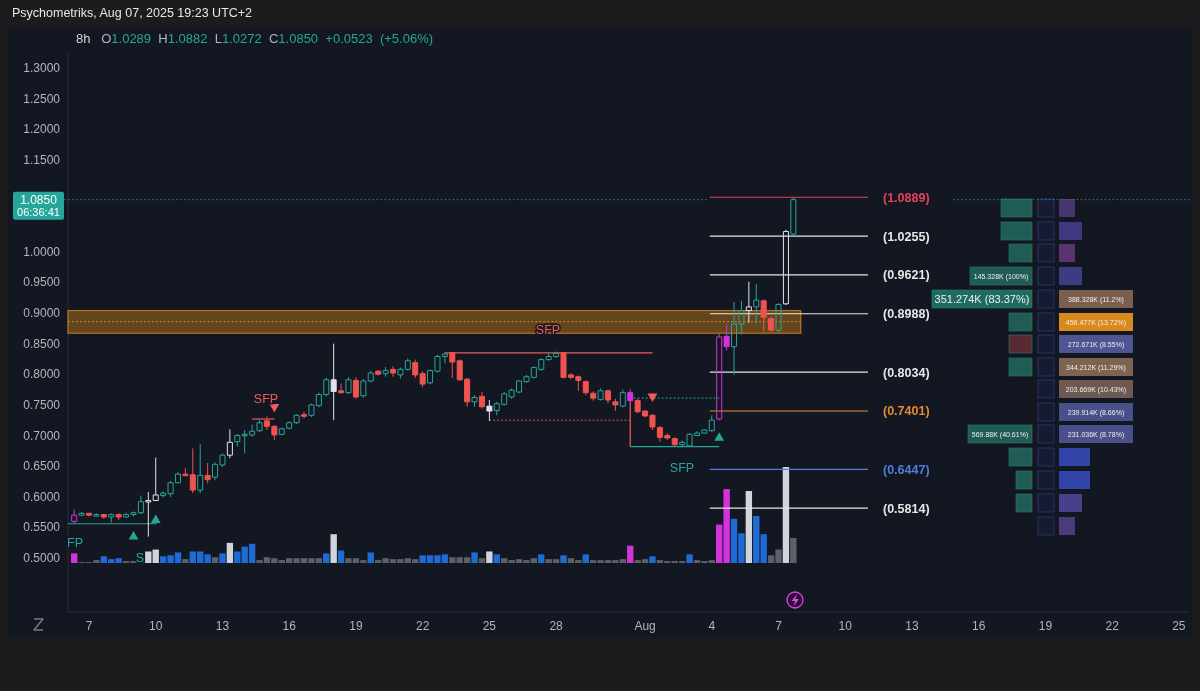 This screenshot has height=691, width=1200. Describe the element at coordinates (906, 275) in the screenshot. I see `ref-line-label: (0.9621)` at that location.